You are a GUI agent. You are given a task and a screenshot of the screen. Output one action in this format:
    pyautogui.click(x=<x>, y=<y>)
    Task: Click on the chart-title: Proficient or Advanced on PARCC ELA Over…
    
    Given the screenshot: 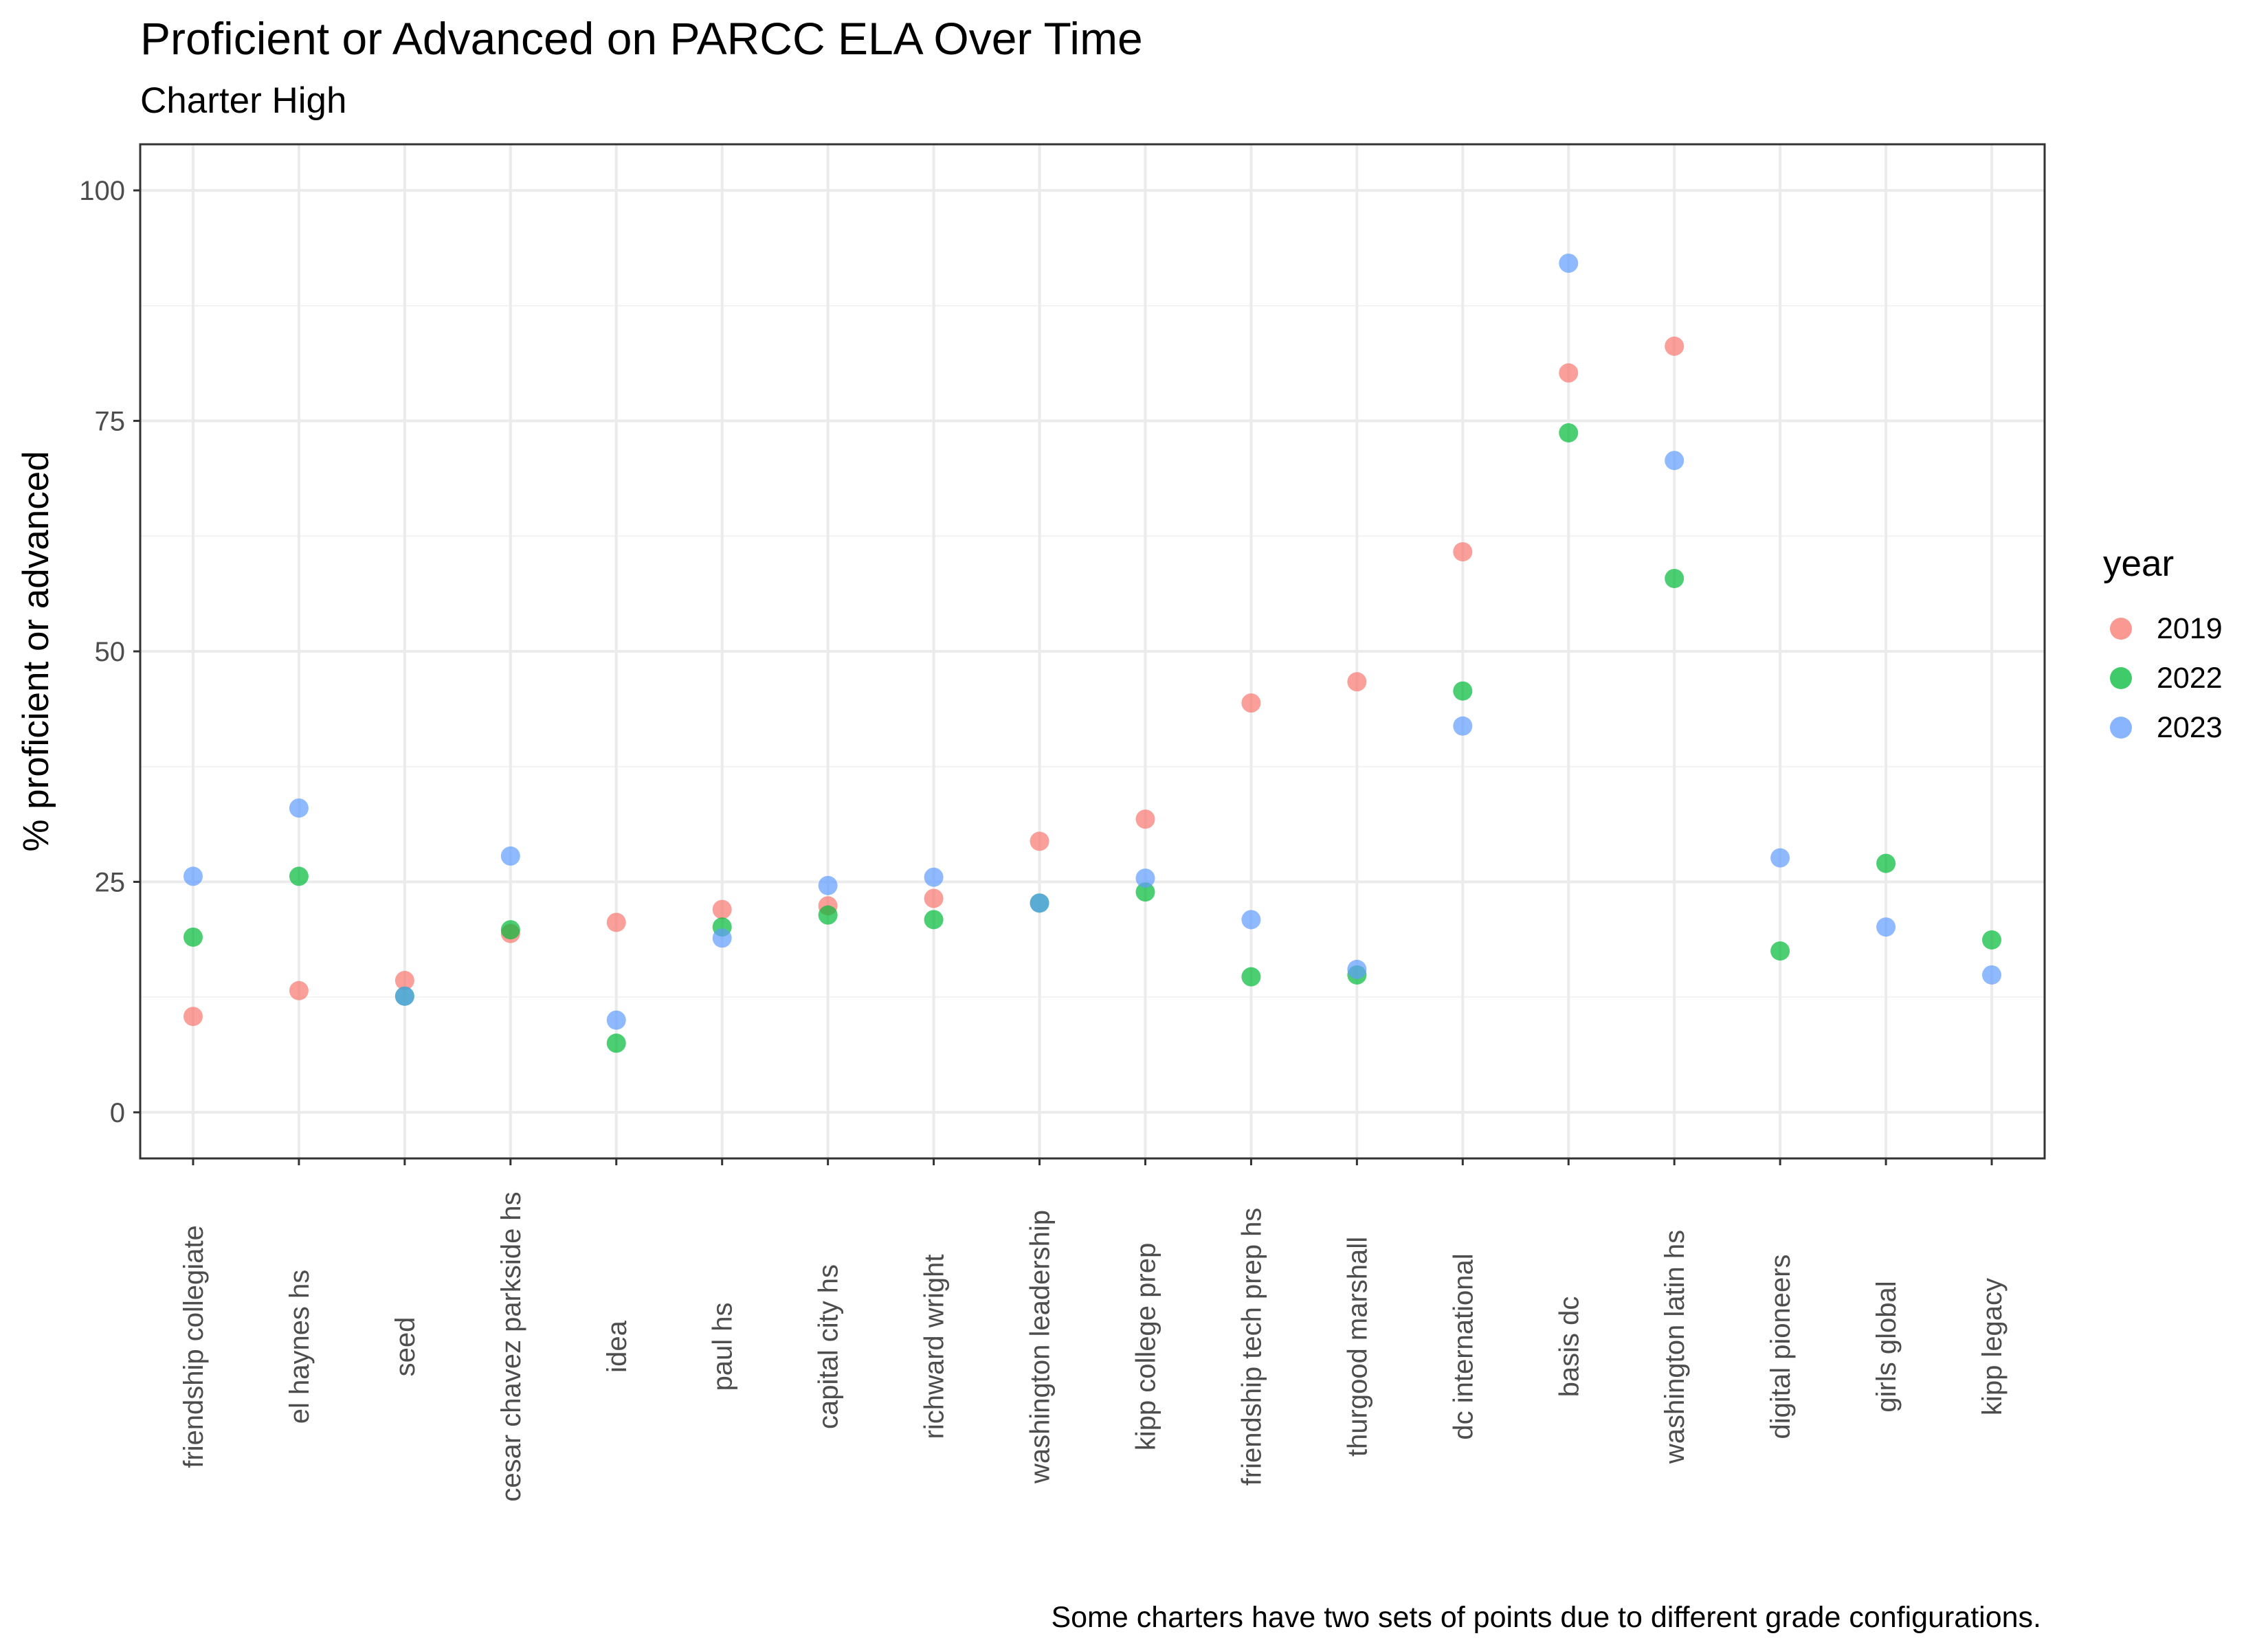 What is the action you would take?
    pyautogui.click(x=641, y=38)
    